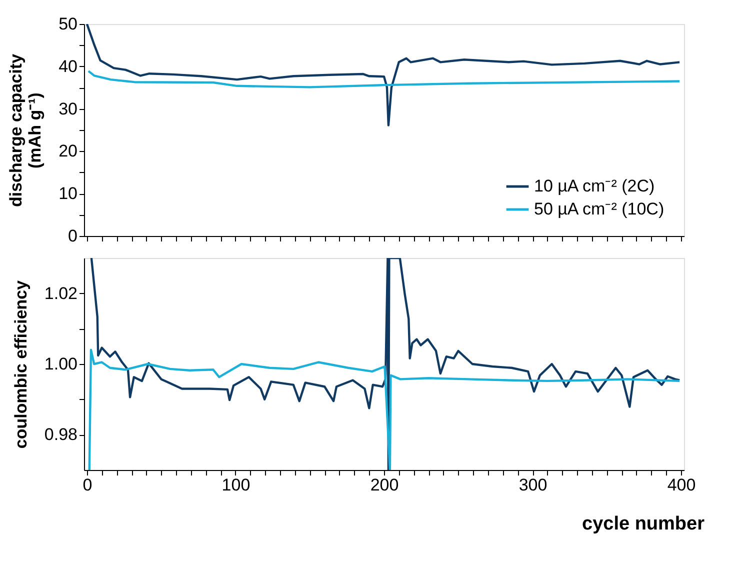  Describe the element at coordinates (68, 194) in the screenshot. I see `y-tick-label: 10` at that location.